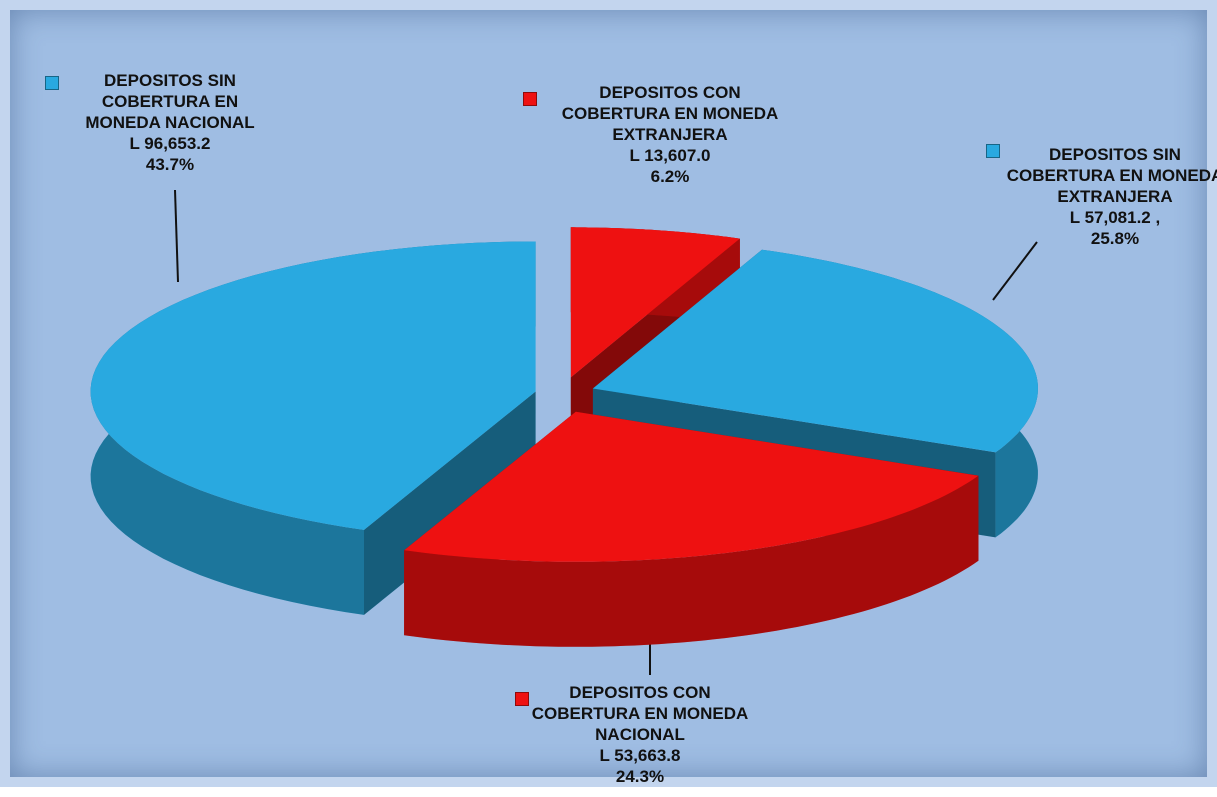 The width and height of the screenshot is (1217, 797). I want to click on amount-label: L 53,663.8, so click(640, 755).